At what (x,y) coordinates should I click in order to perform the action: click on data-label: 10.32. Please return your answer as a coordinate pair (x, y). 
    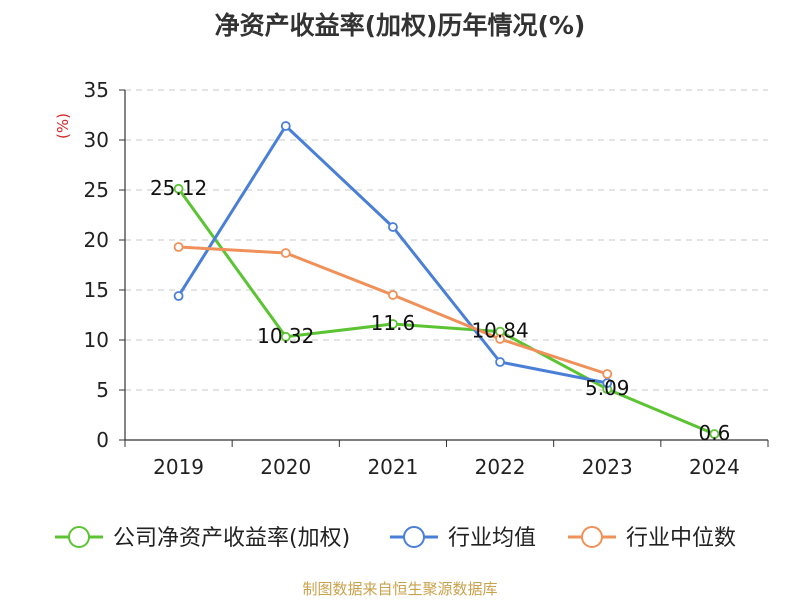
    Looking at the image, I should click on (285, 336).